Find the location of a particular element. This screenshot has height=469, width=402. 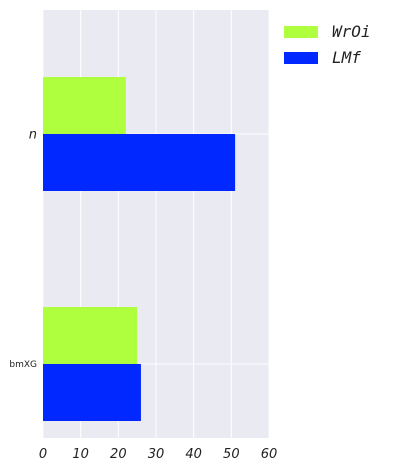

bar-WrOi-bmXG is located at coordinates (90, 335).